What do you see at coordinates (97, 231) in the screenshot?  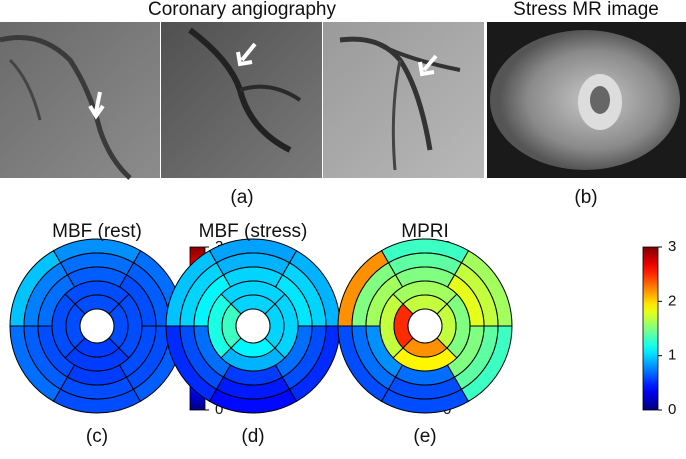 I see `plot-title: MBF (rest)` at bounding box center [97, 231].